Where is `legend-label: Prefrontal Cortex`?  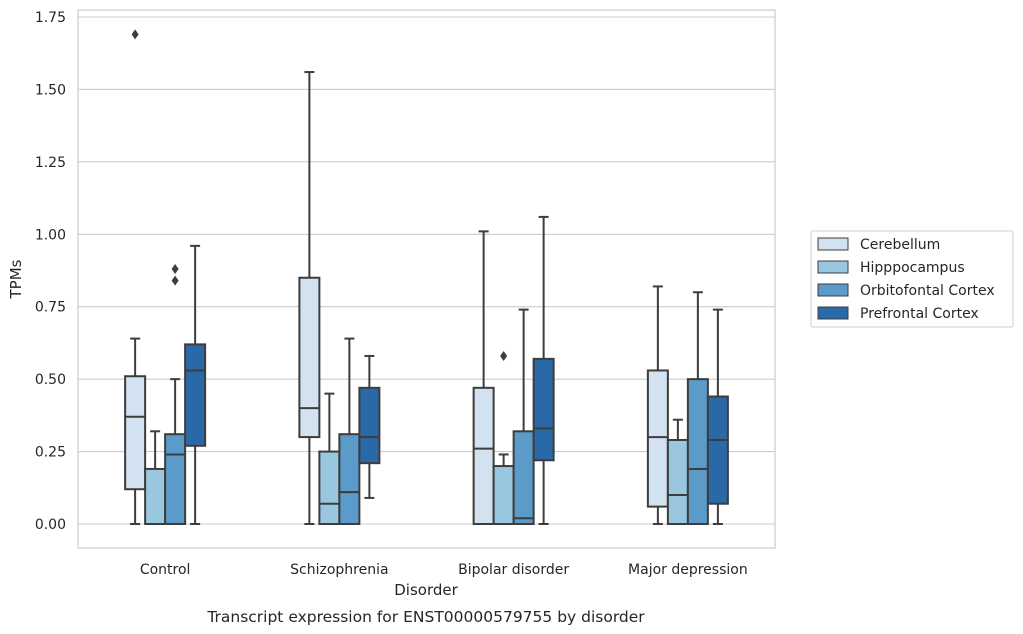 legend-label: Prefrontal Cortex is located at coordinates (919, 314).